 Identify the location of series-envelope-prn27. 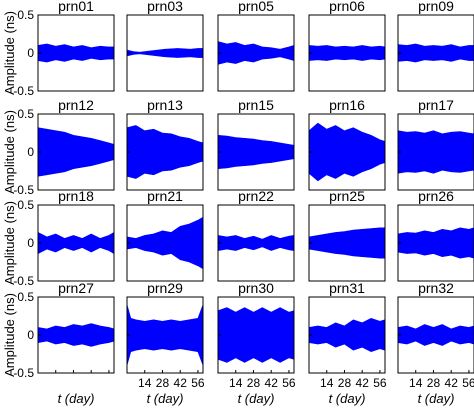
(76, 335).